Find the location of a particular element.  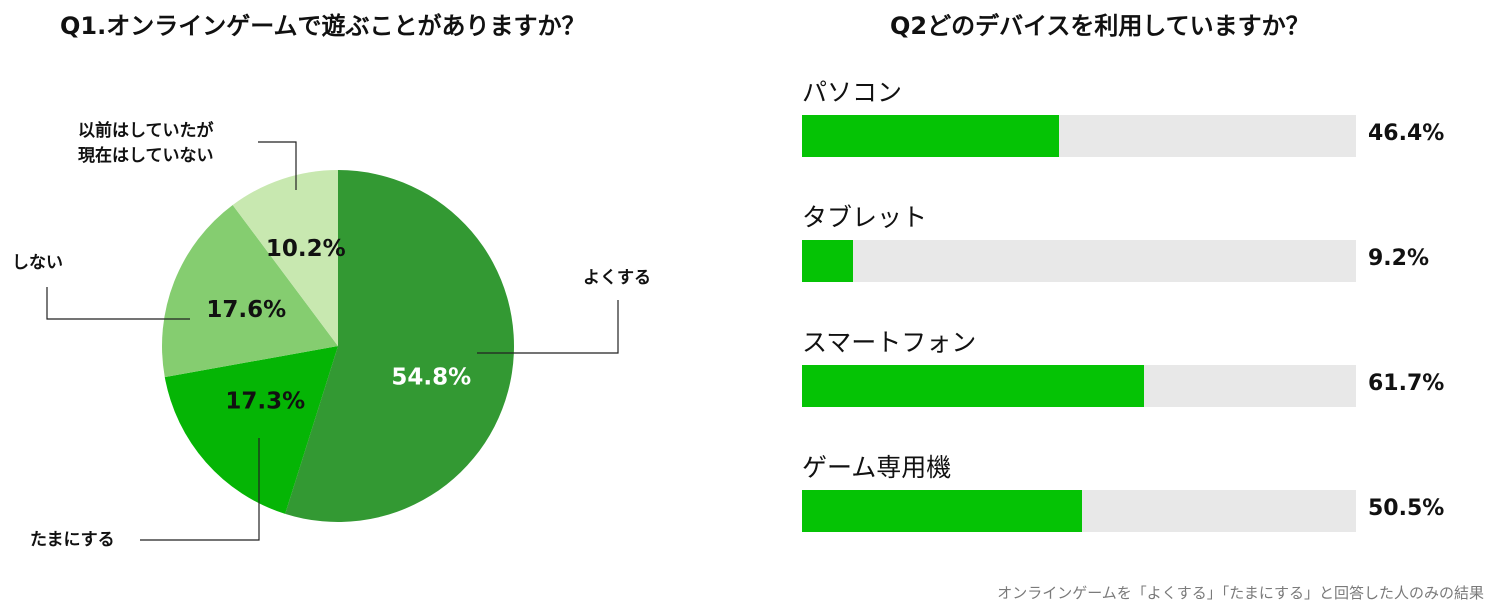

pie-slice-before is located at coordinates (285, 258).